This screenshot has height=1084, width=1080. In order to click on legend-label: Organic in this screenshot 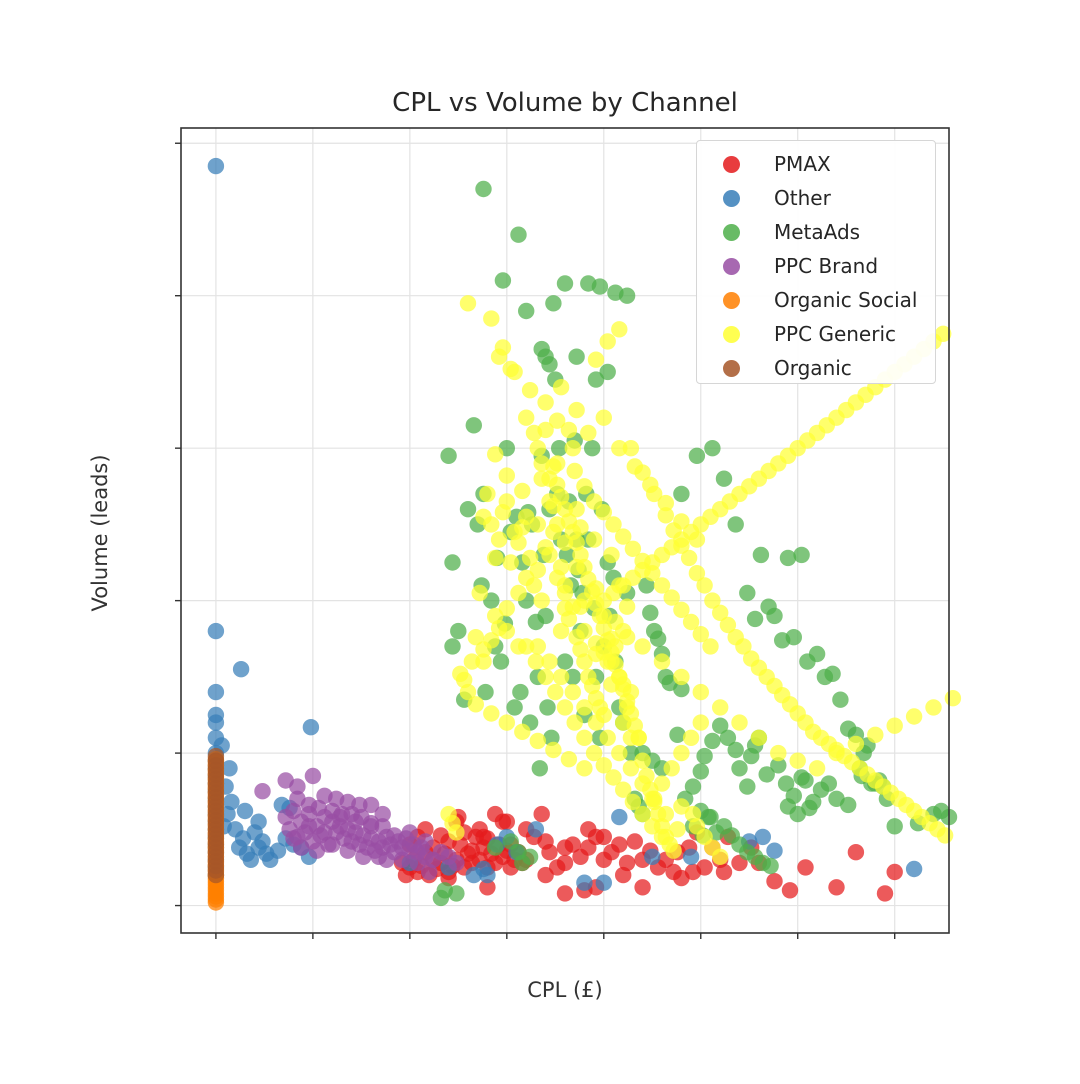, I will do `click(813, 368)`.